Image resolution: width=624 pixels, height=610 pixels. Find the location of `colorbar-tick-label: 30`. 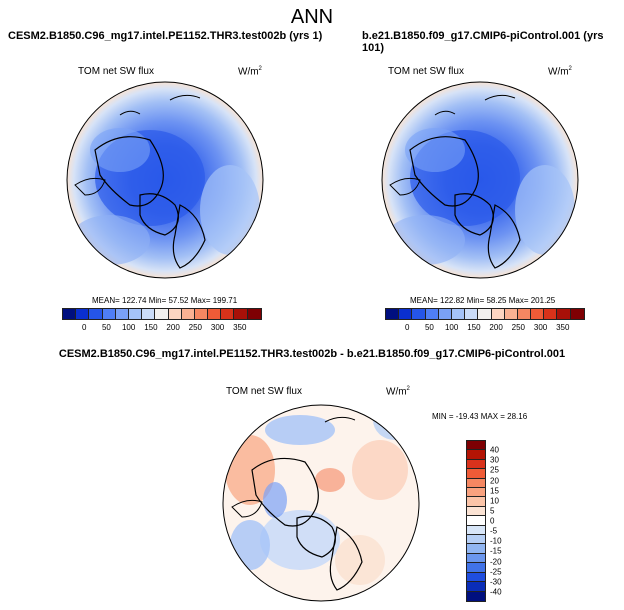

colorbar-tick-label: 30 is located at coordinates (494, 460).